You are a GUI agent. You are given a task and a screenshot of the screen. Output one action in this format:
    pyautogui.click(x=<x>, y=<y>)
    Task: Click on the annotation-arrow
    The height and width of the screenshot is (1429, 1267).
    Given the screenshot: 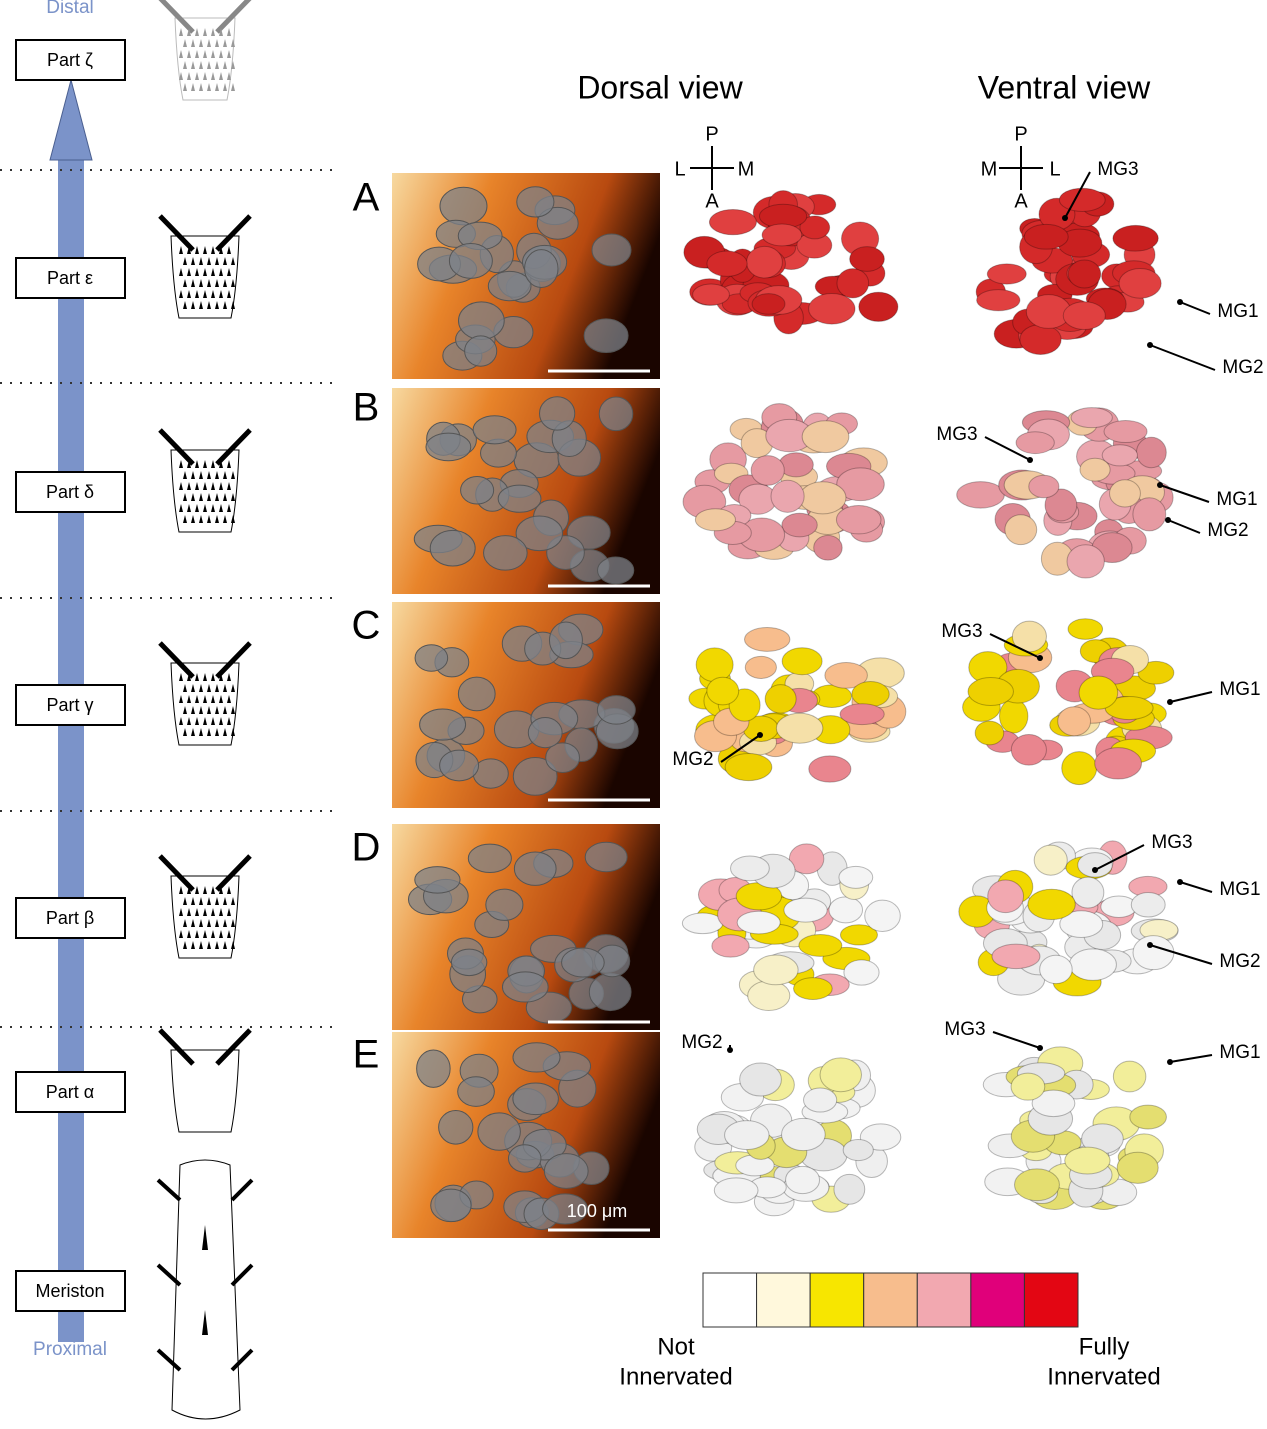 What is the action you would take?
    pyautogui.click(x=1007, y=448)
    